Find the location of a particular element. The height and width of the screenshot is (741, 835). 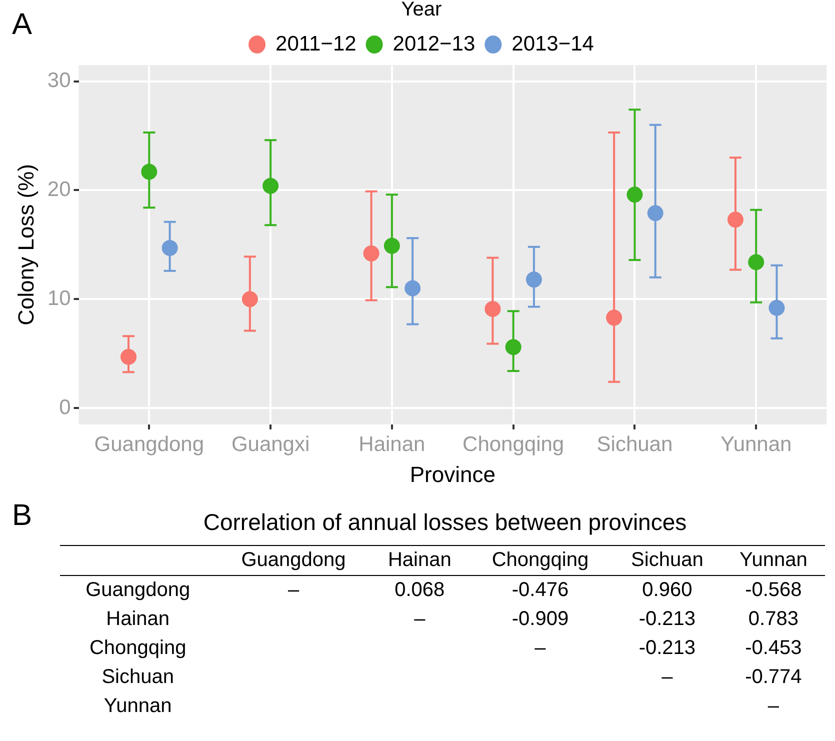

y-tick-label: 20 is located at coordinates (59, 190).